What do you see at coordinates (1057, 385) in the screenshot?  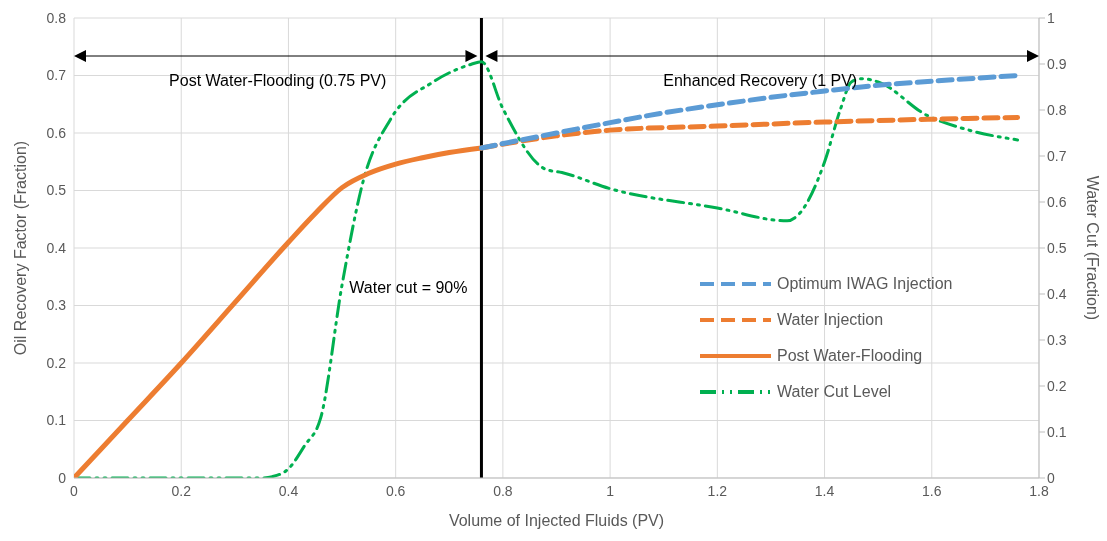 I see `y2-tick-label: 0.2` at bounding box center [1057, 385].